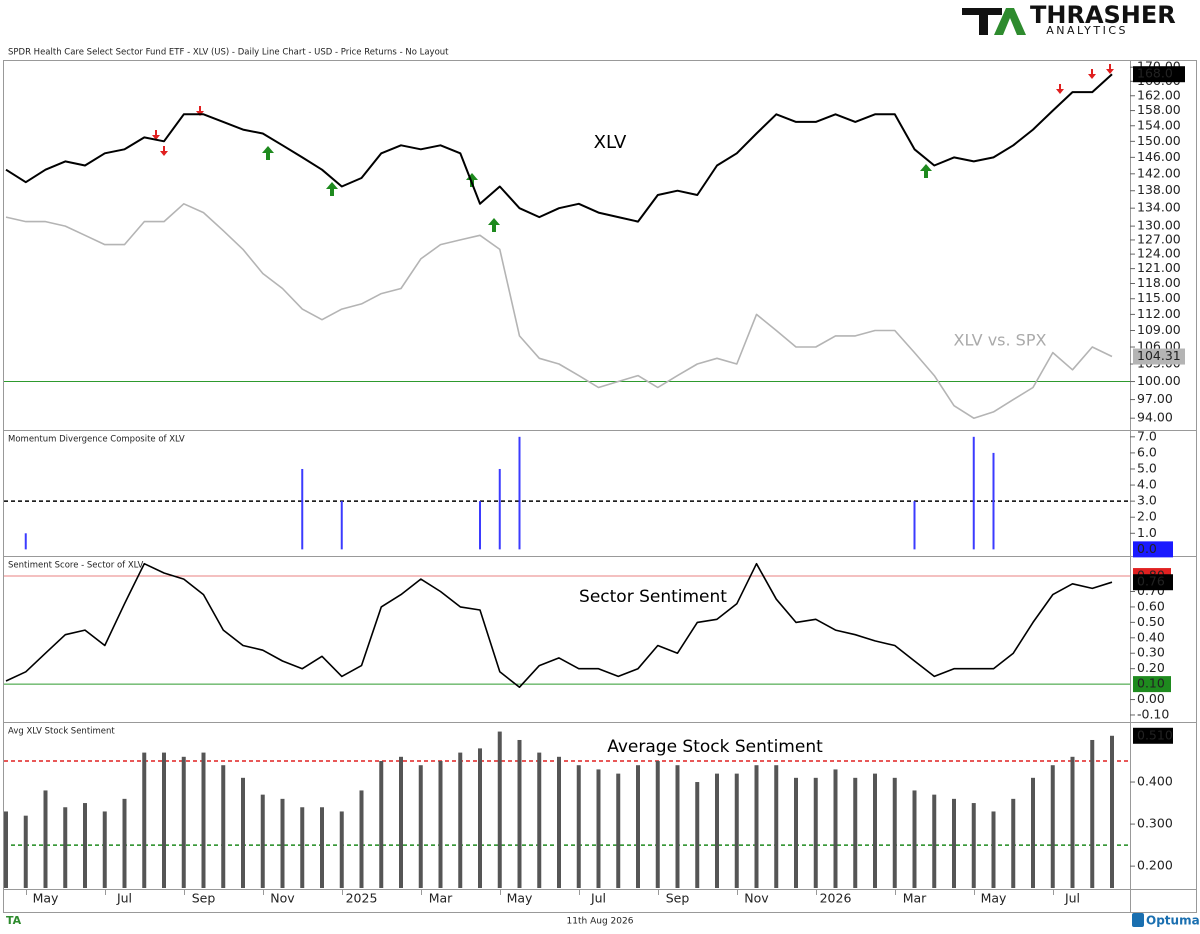 This screenshot has height=934, width=1200. I want to click on y-tick-label: 109.00, so click(1159, 329).